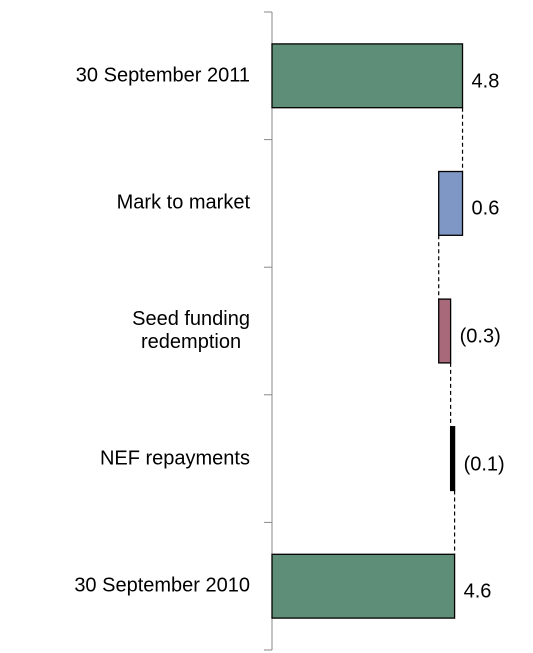 Image resolution: width=533 pixels, height=653 pixels. Describe the element at coordinates (183, 202) in the screenshot. I see `category-label: Mark to market` at that location.